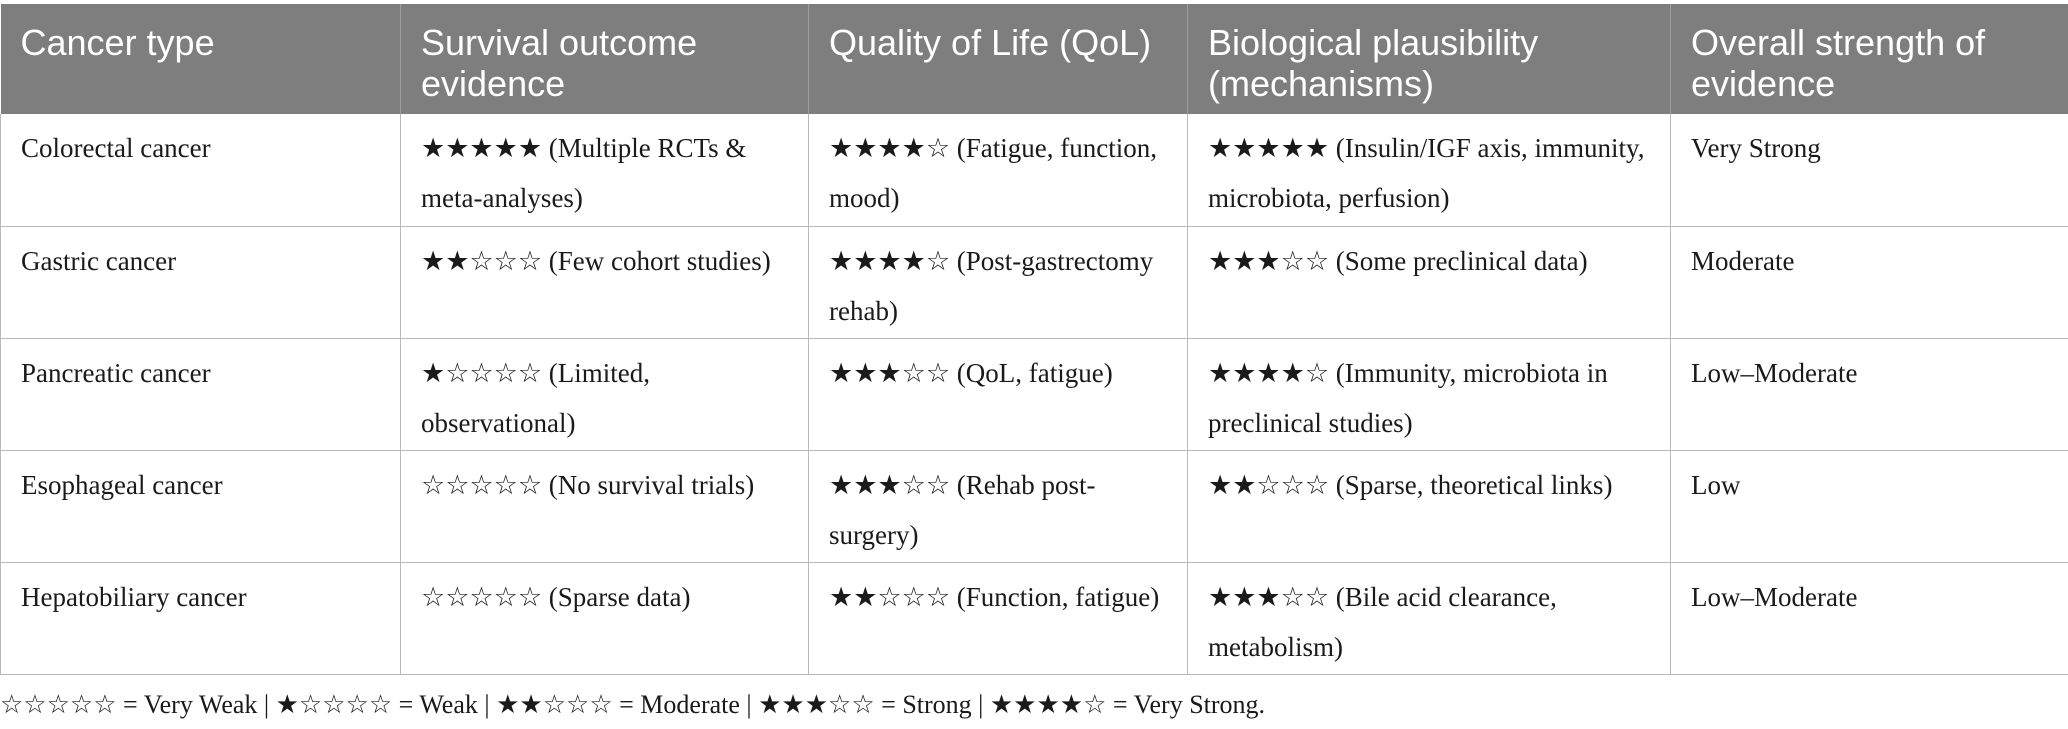 The width and height of the screenshot is (2068, 729). What do you see at coordinates (998, 170) in the screenshot?
I see `cell-quality-of-life: ★★★★☆ (Fatigue, function, mood)` at bounding box center [998, 170].